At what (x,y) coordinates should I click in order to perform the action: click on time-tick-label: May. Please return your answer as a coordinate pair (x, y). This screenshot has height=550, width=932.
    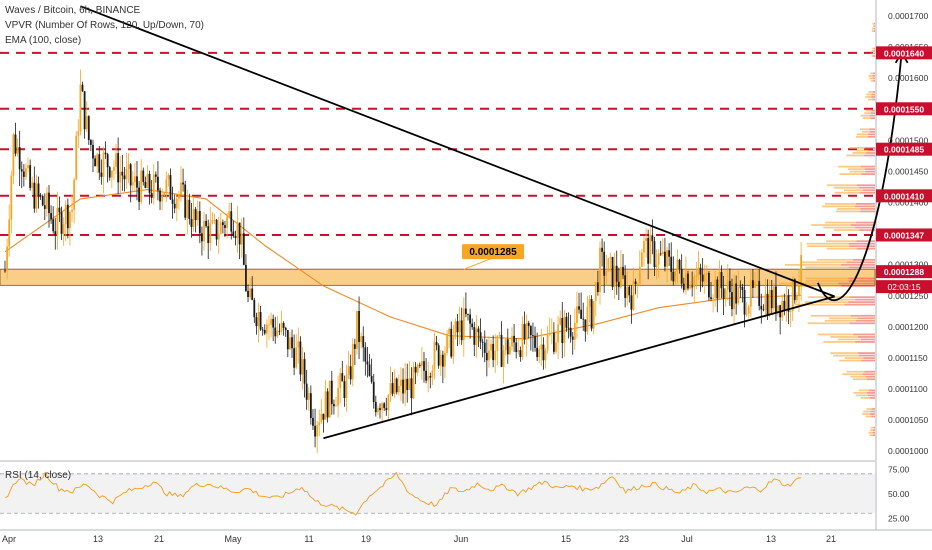
    Looking at the image, I should click on (233, 539).